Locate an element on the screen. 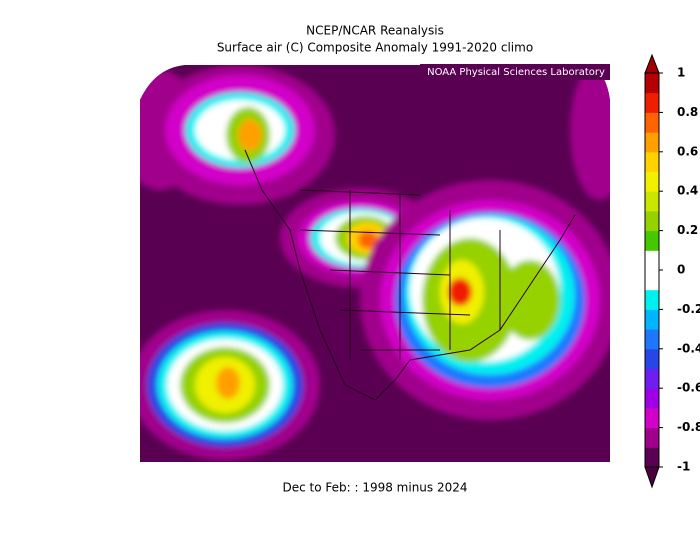 The image size is (700, 546). colorbar: 1 0.8 0.6 0.4 0.2 0 -0.2 -0.4 -0.6 -0.8 -1 is located at coordinates (672, 271).